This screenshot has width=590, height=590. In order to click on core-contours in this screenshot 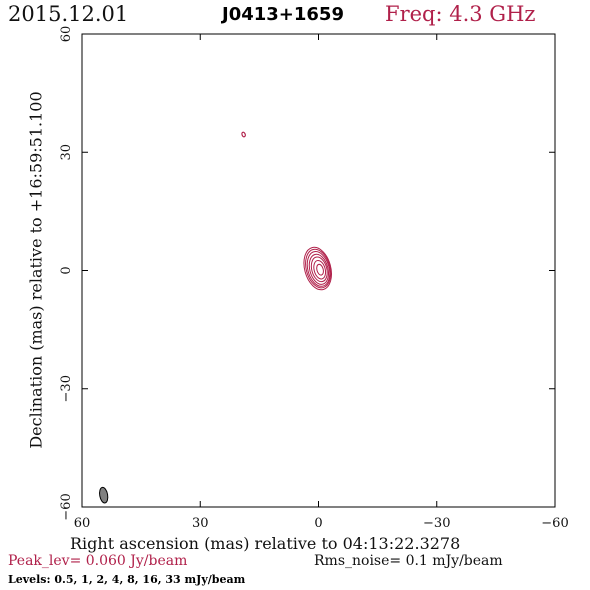, I will do `click(317, 268)`.